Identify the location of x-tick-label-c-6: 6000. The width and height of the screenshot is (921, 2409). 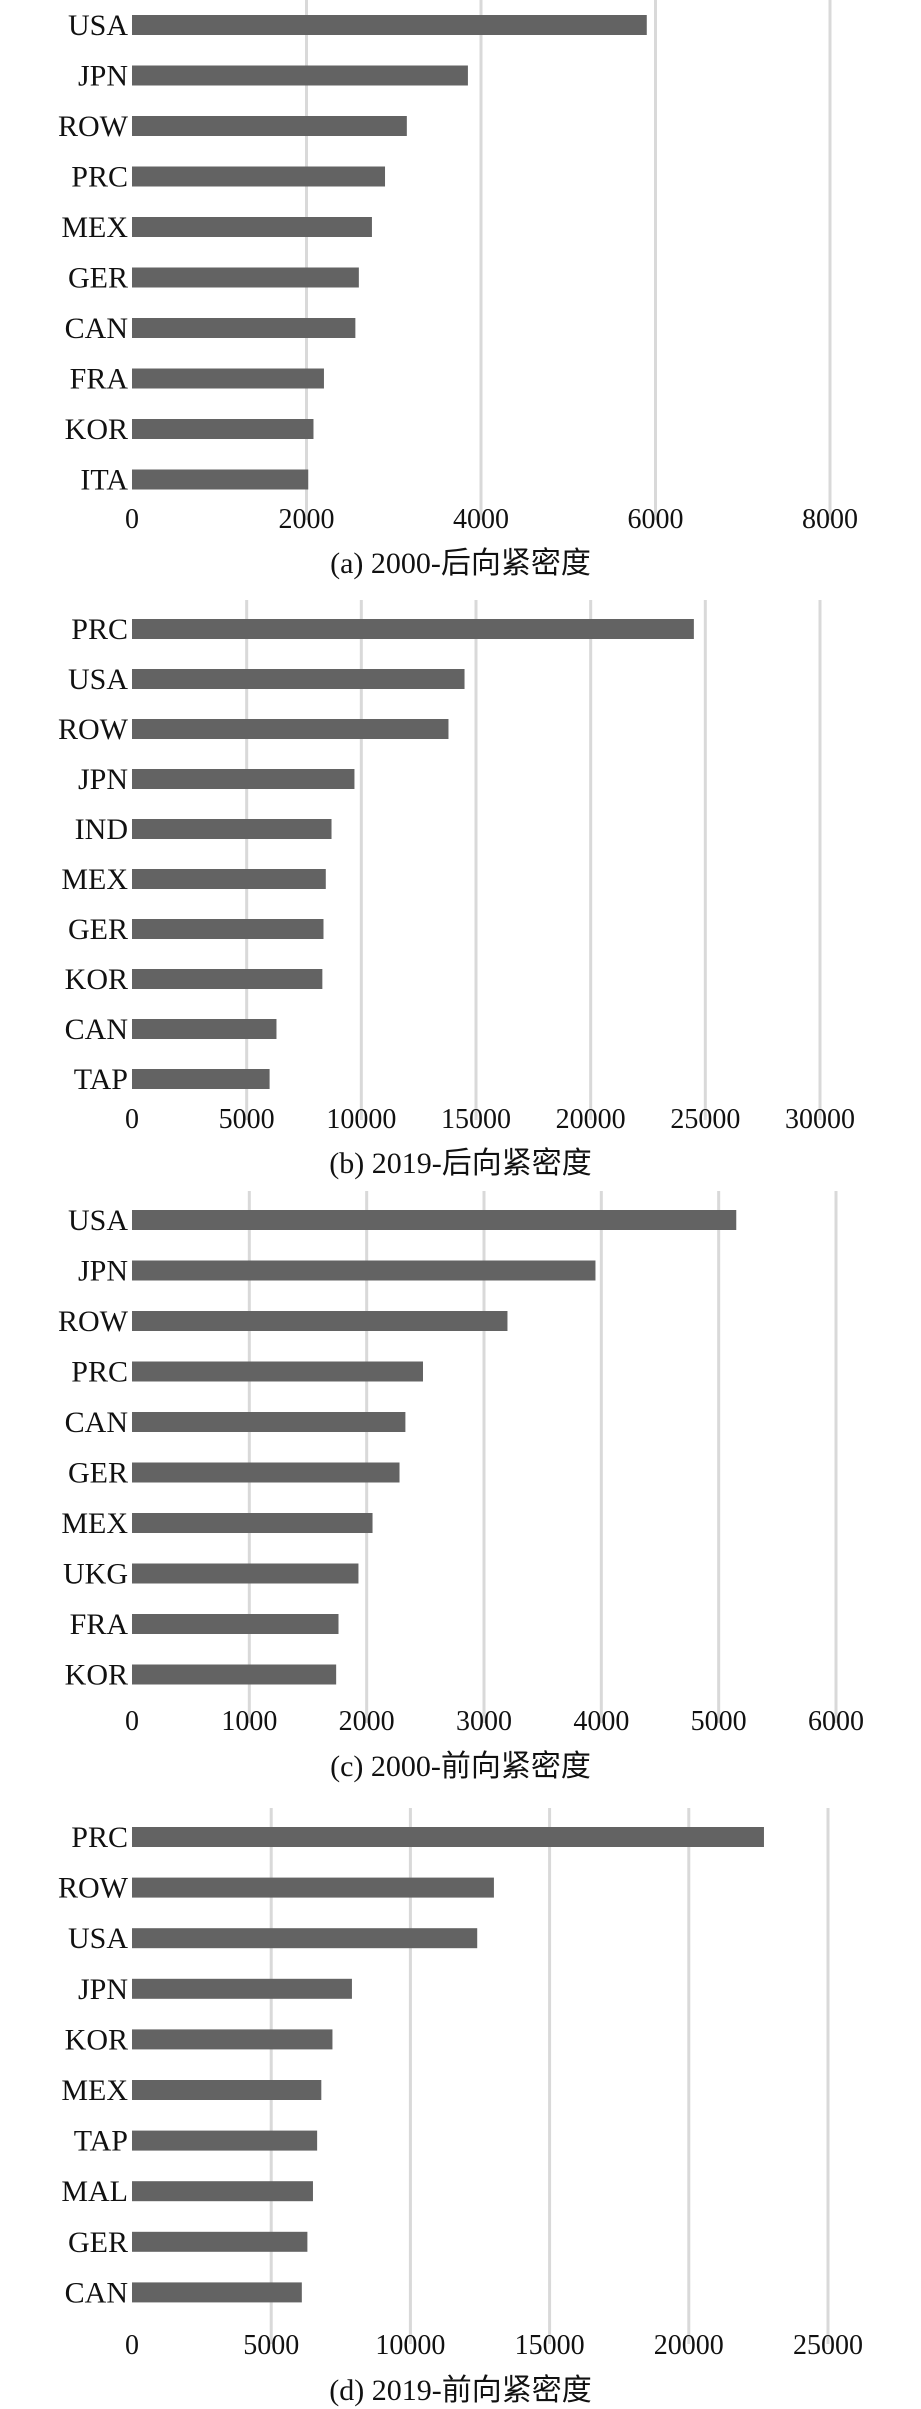
(836, 1721).